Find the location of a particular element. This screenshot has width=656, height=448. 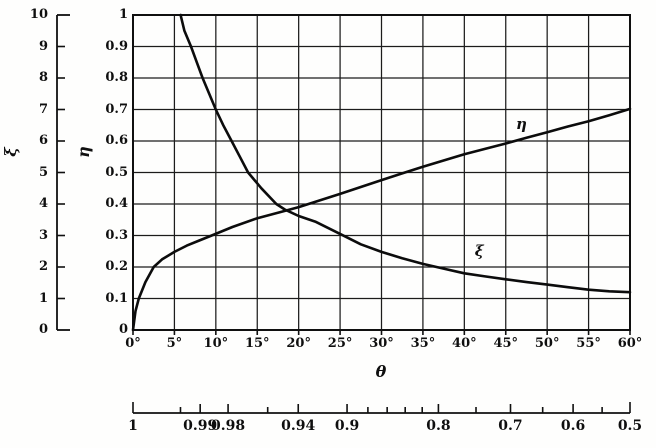

cos-tick-label: 1 is located at coordinates (133, 426).